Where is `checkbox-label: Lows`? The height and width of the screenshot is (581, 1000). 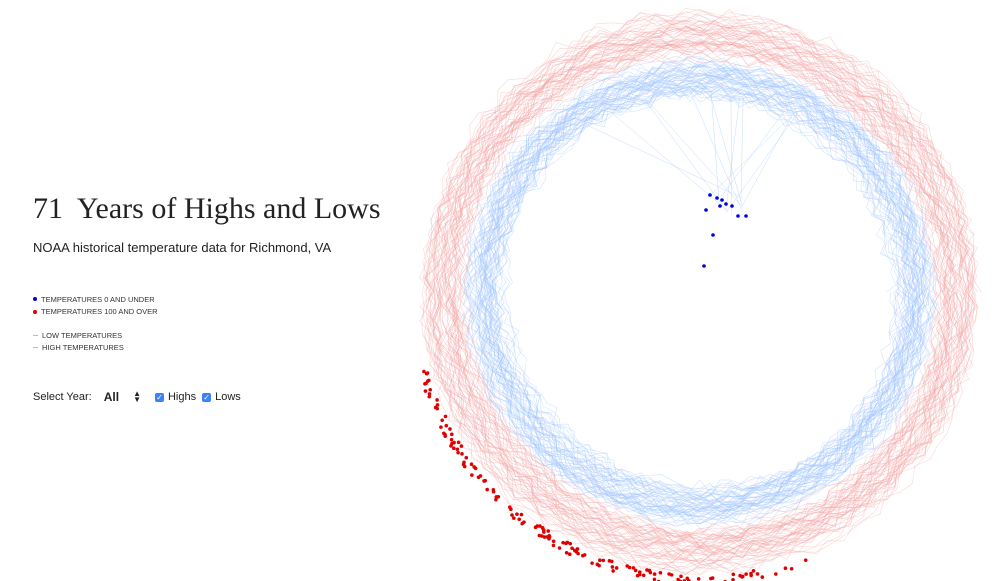
checkbox-label: Lows is located at coordinates (228, 397).